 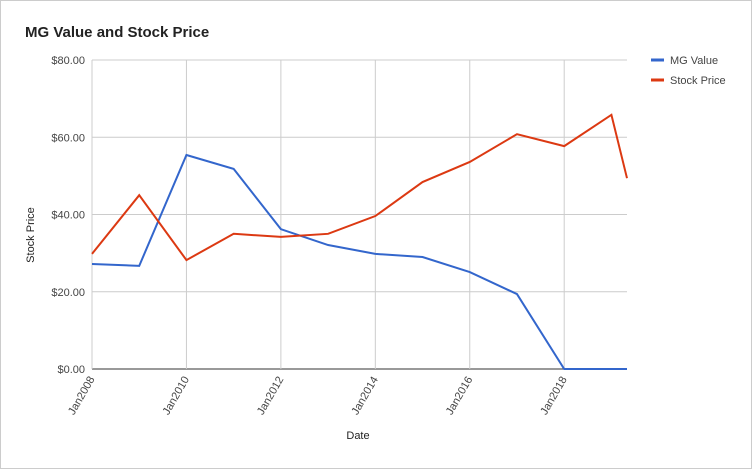 What do you see at coordinates (68, 138) in the screenshot?
I see `y-tick-label: $60.00` at bounding box center [68, 138].